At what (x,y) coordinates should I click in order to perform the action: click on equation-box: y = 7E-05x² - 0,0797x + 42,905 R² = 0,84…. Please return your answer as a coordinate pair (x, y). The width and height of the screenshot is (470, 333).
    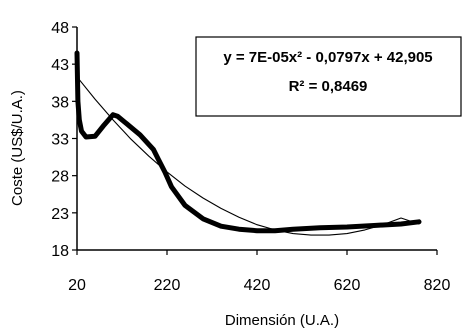
    Looking at the image, I should click on (328, 76).